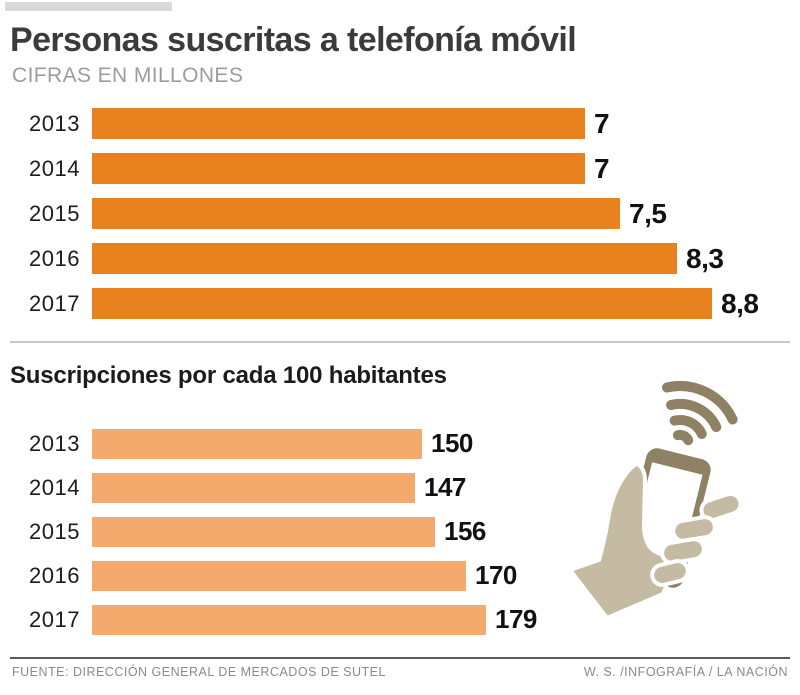  I want to click on chart-row: 2015 7,5, so click(400, 213).